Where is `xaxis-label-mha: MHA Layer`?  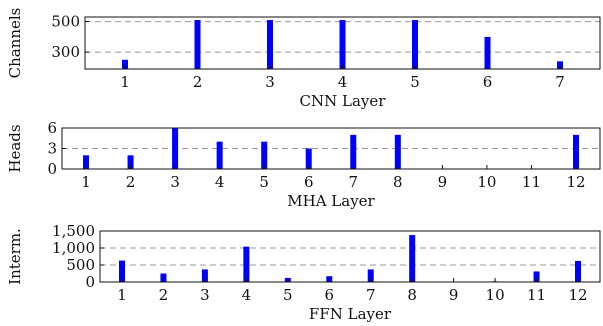 xaxis-label-mha: MHA Layer is located at coordinates (331, 201).